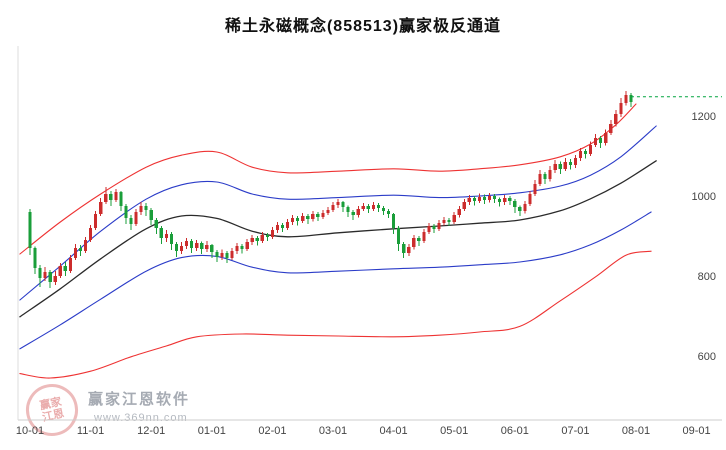  I want to click on x-axis-label: 10-01, so click(30, 431).